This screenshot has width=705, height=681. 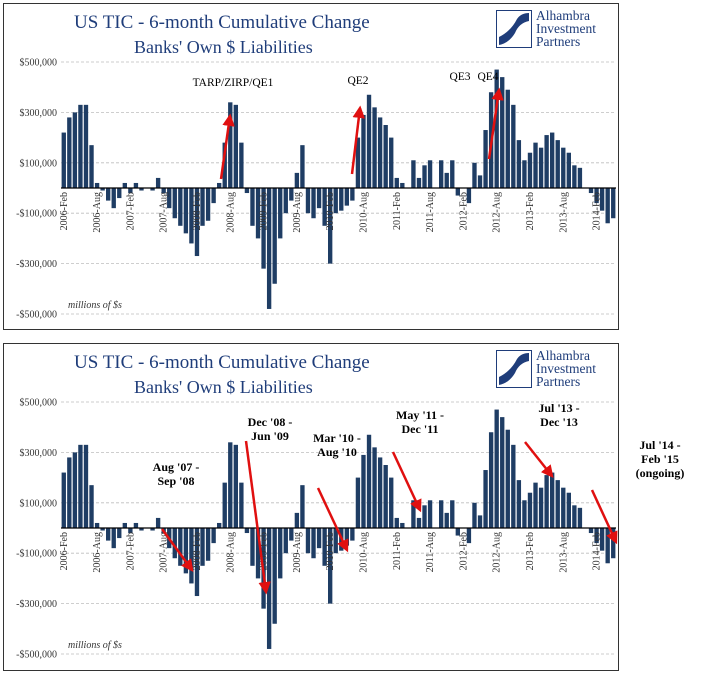 What do you see at coordinates (487, 77) in the screenshot?
I see `annotation-label: QE4` at bounding box center [487, 77].